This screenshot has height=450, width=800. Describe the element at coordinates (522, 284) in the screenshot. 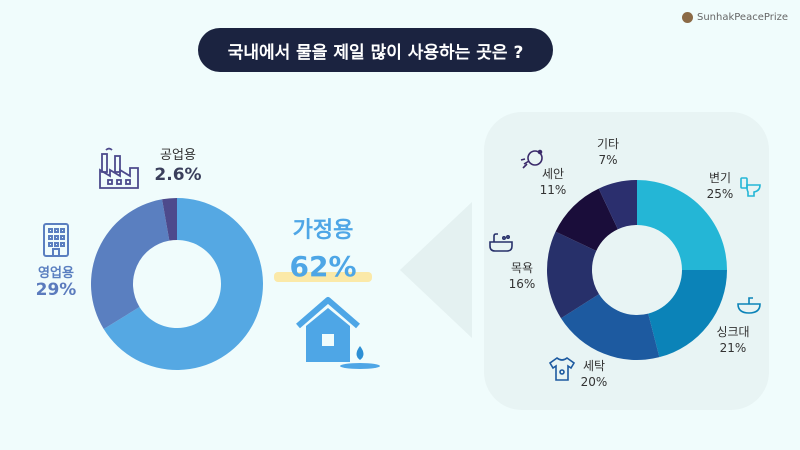

I see `bath-value: 16%` at that location.